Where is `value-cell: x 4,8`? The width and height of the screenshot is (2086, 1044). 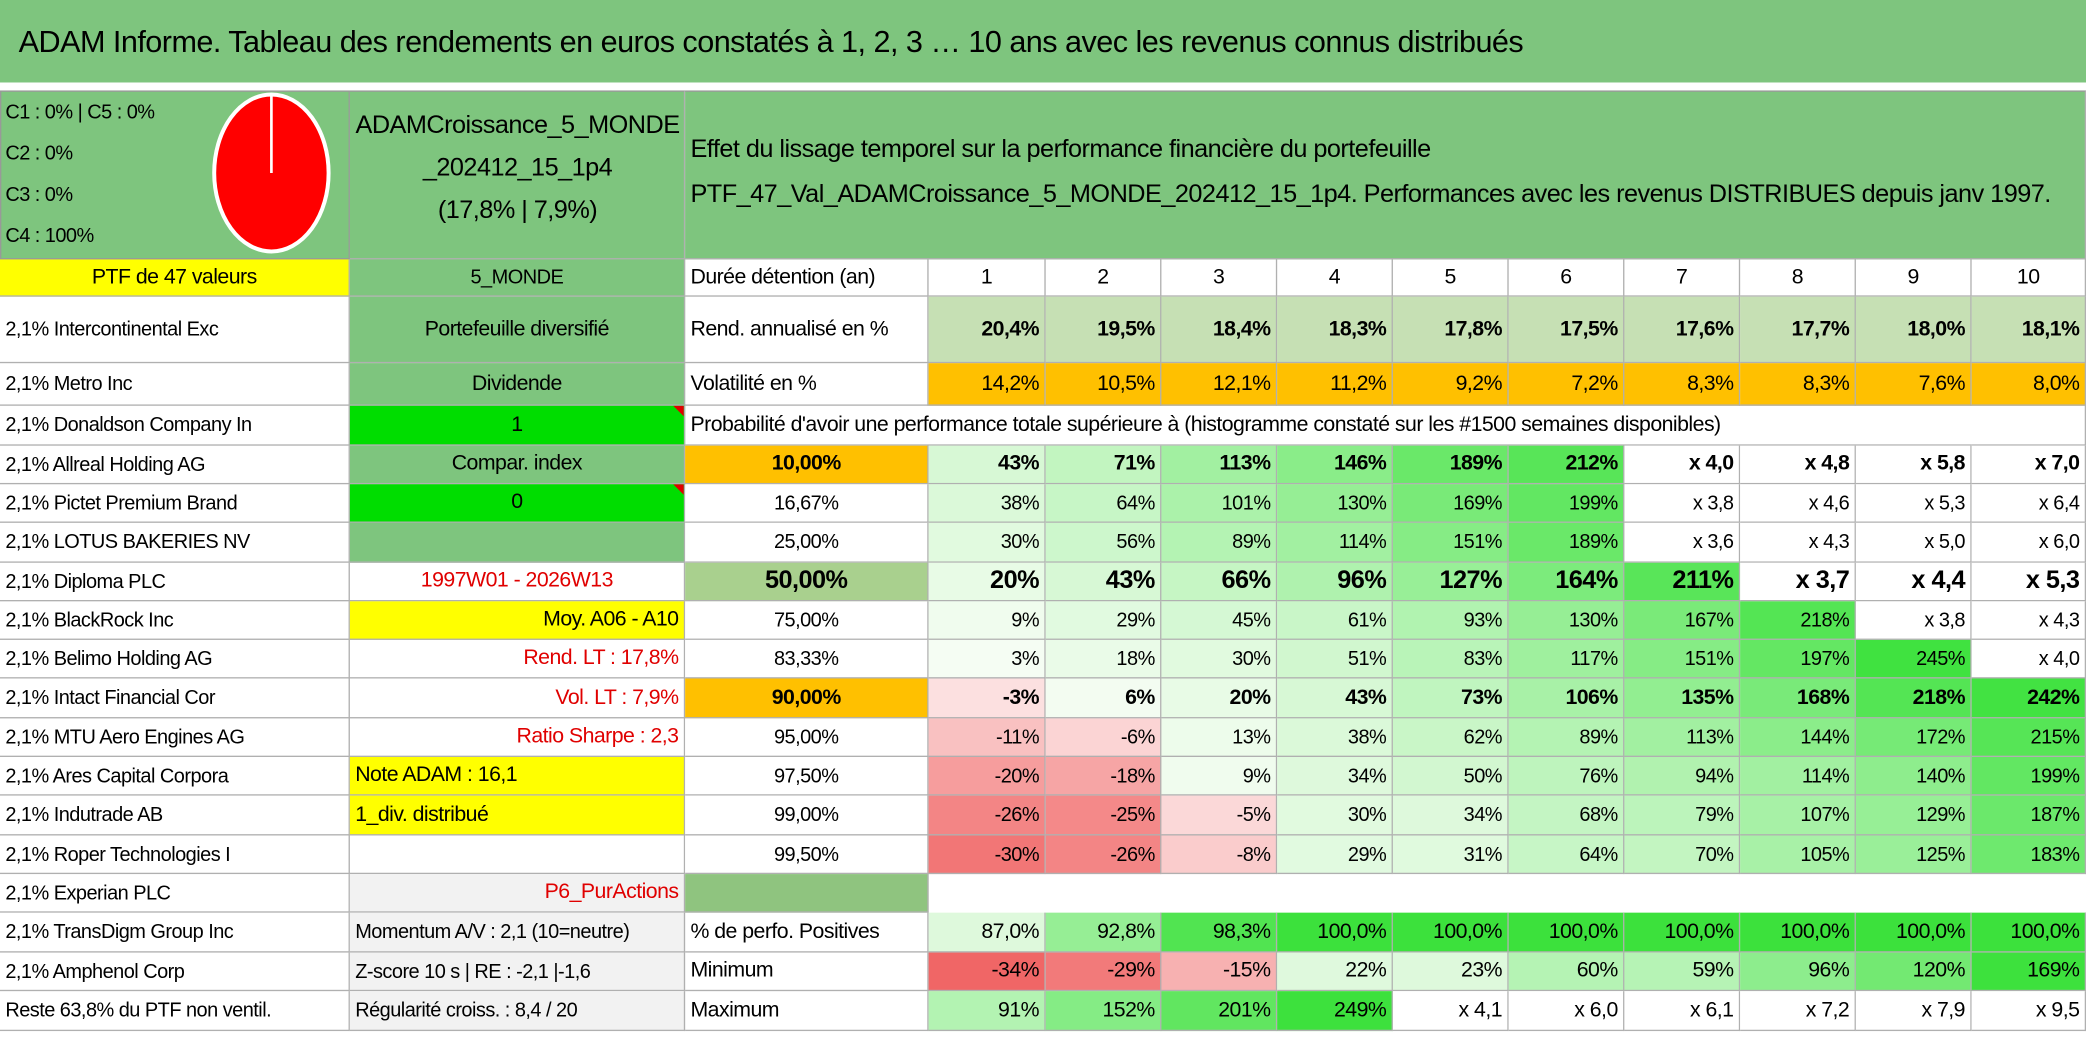
value-cell: x 4,8 is located at coordinates (1798, 465).